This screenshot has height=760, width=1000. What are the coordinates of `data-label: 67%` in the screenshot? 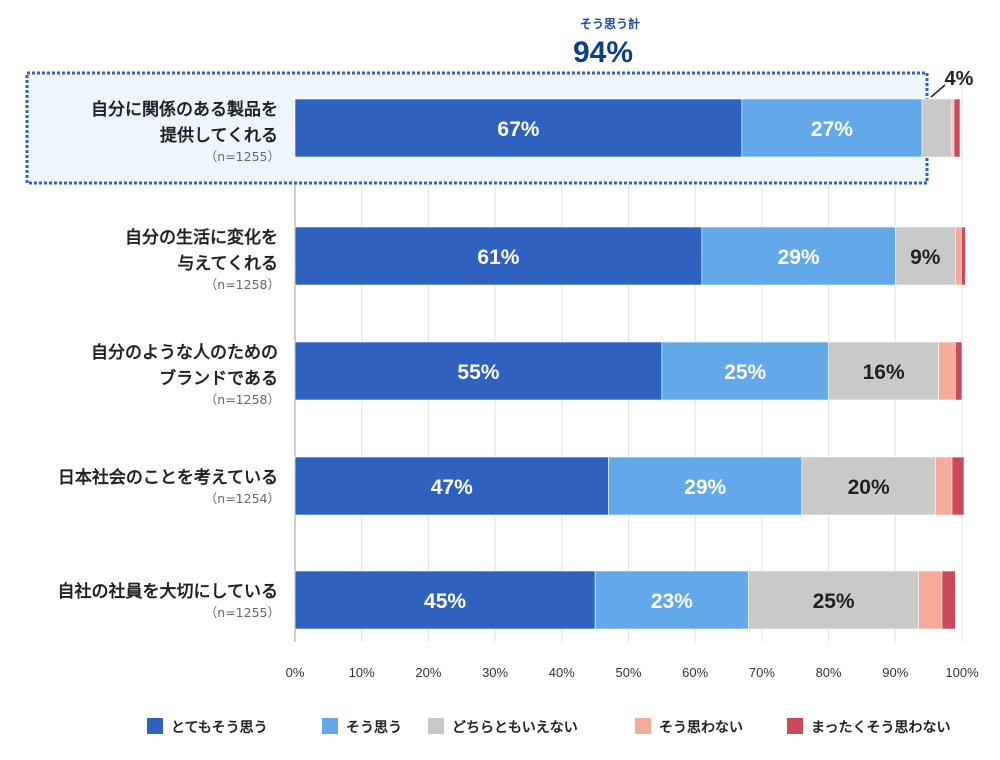 It's located at (518, 129).